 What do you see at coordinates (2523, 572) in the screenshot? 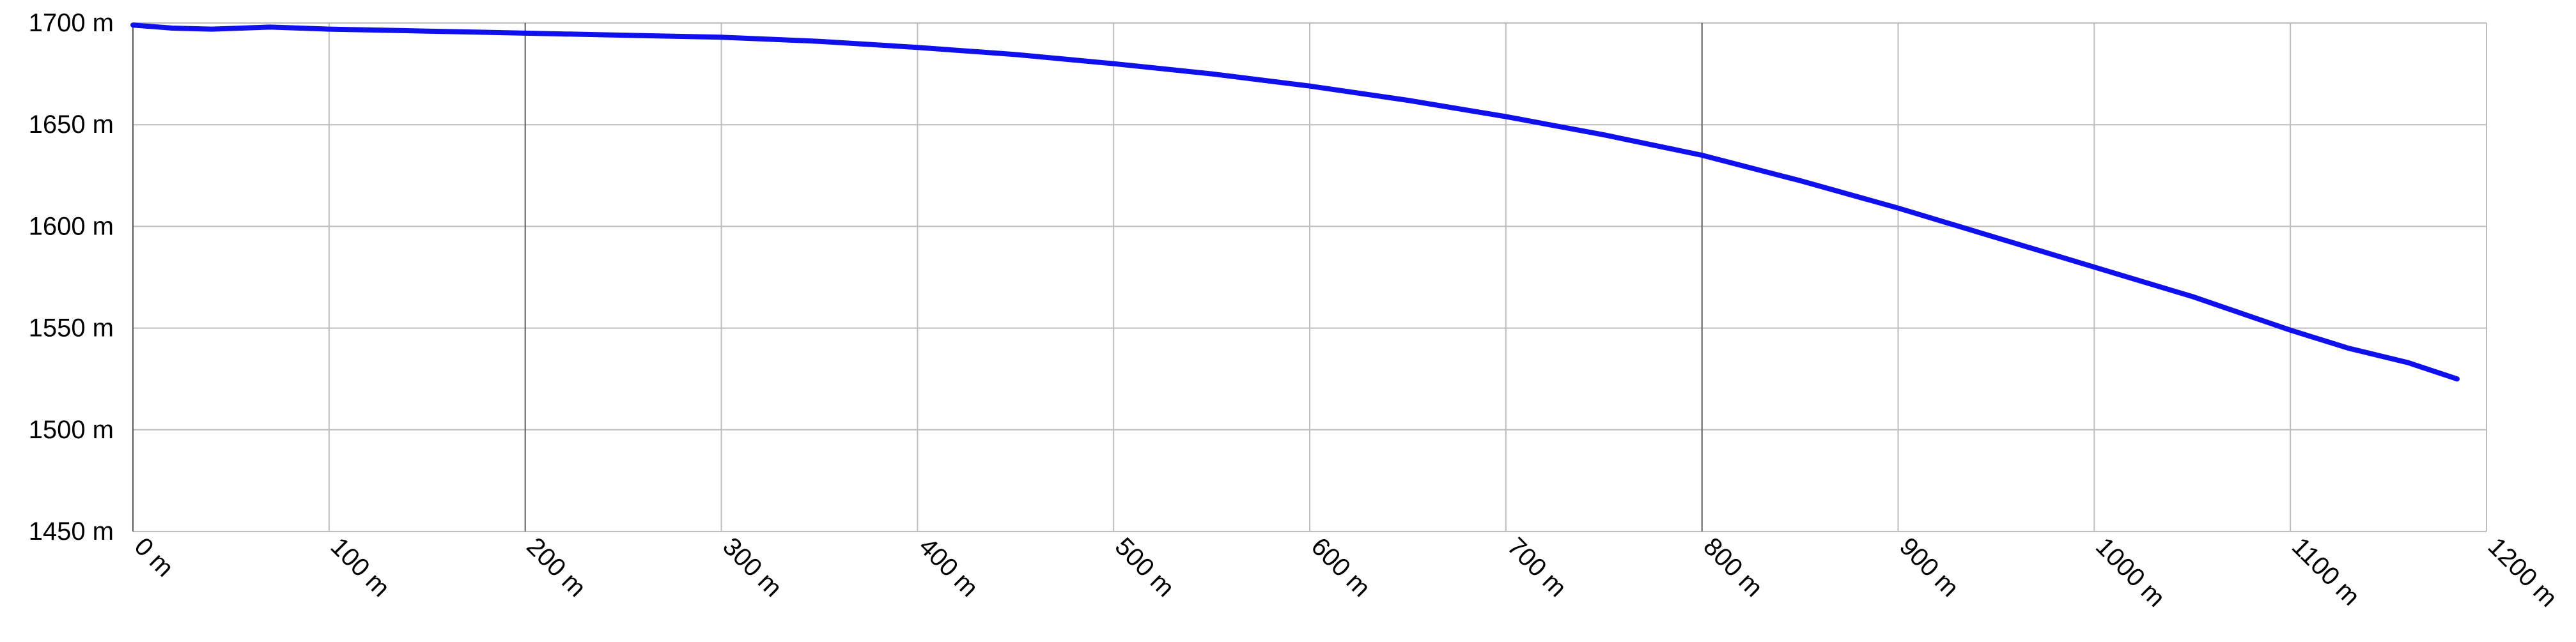
I see `x-tick-label: 1200 m` at bounding box center [2523, 572].